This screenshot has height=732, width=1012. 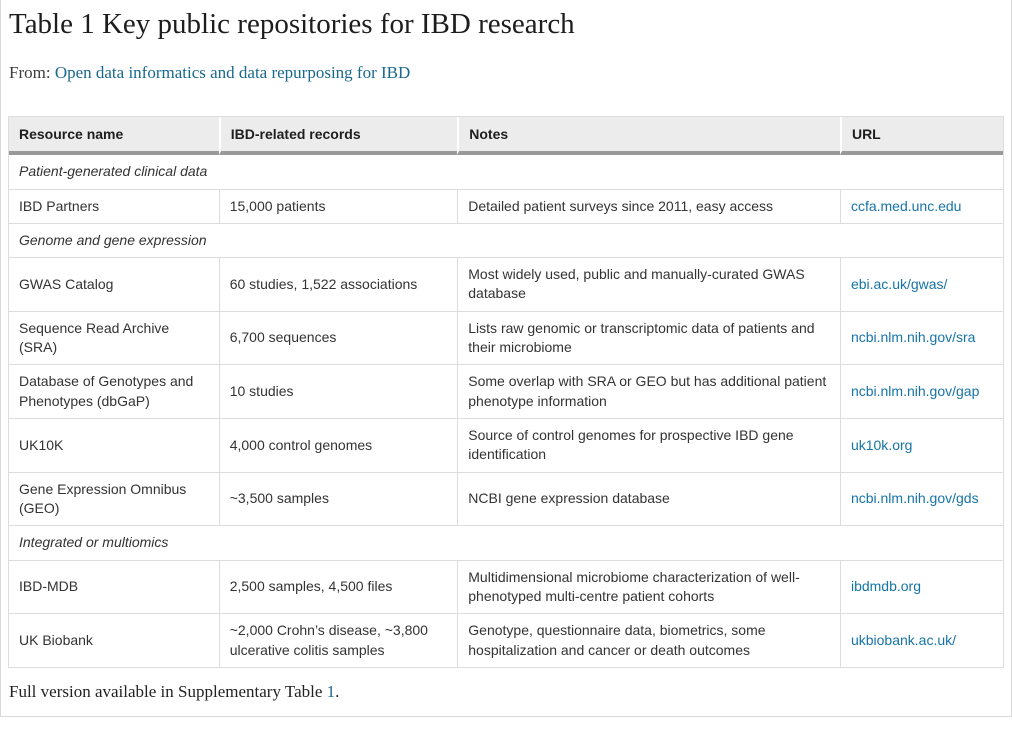 I want to click on records-cell: 6,700 sequences, so click(x=338, y=337).